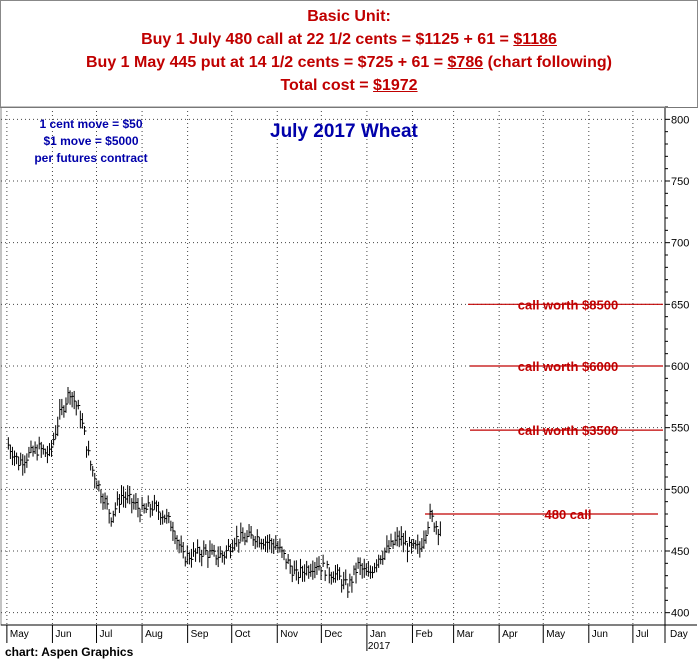 This screenshot has width=698, height=665. Describe the element at coordinates (327, 85) in the screenshot. I see `header-line-4-text: Total cost =` at that location.